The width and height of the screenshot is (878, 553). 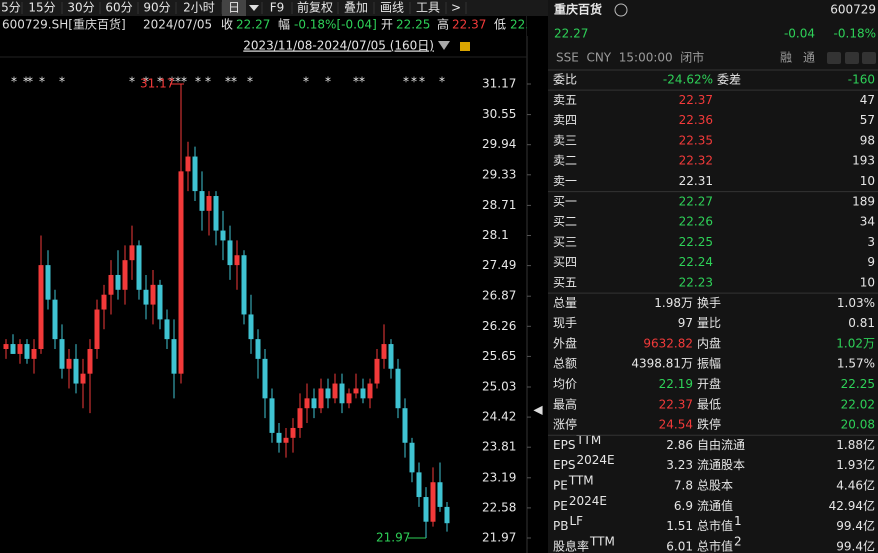 I want to click on margin-button: 融, so click(x=786, y=58).